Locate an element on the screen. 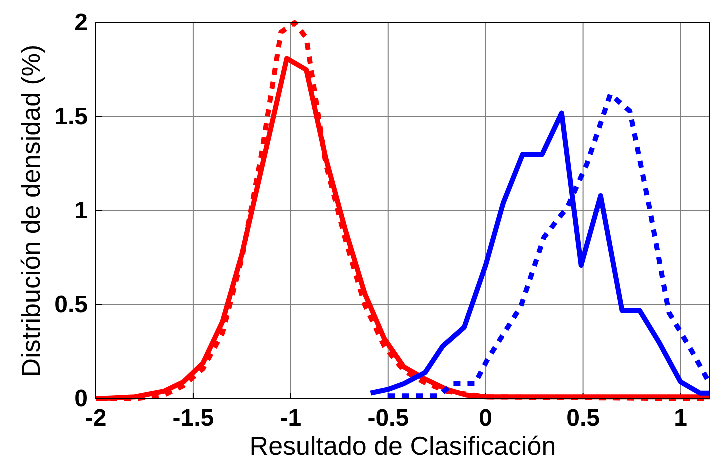 This screenshot has height=463, width=715. x-tick-label: -0.5 is located at coordinates (389, 418).